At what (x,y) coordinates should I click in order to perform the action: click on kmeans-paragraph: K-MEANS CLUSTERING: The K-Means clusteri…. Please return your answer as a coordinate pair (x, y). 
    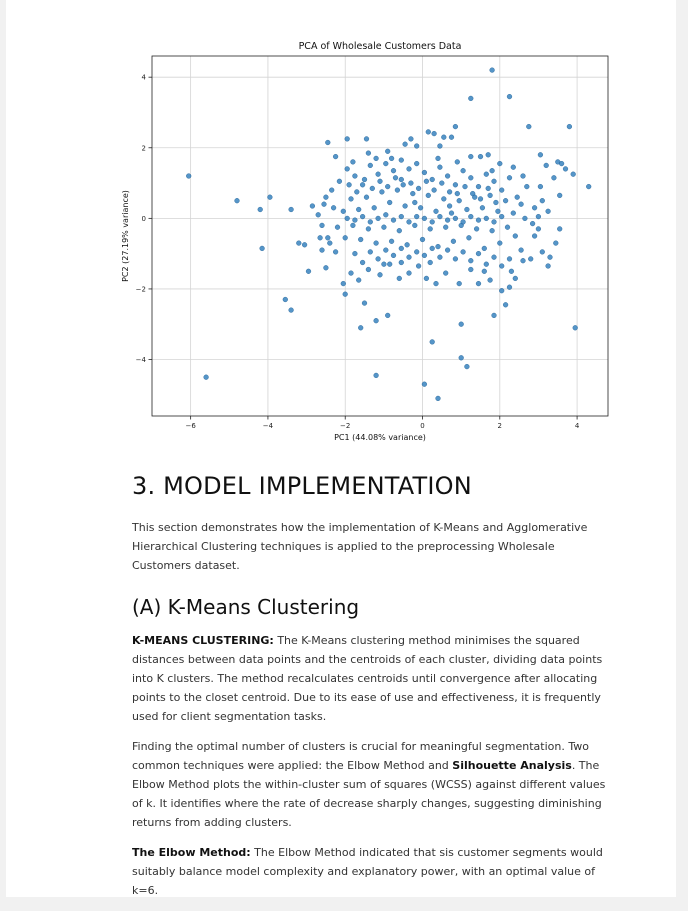
    Looking at the image, I should click on (372, 678).